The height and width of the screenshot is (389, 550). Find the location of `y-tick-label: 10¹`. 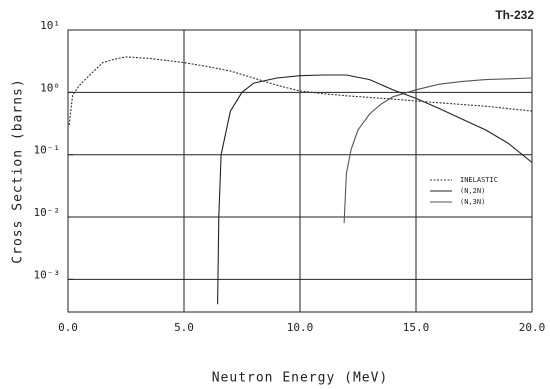

y-tick-label: 10¹ is located at coordinates (50, 25).